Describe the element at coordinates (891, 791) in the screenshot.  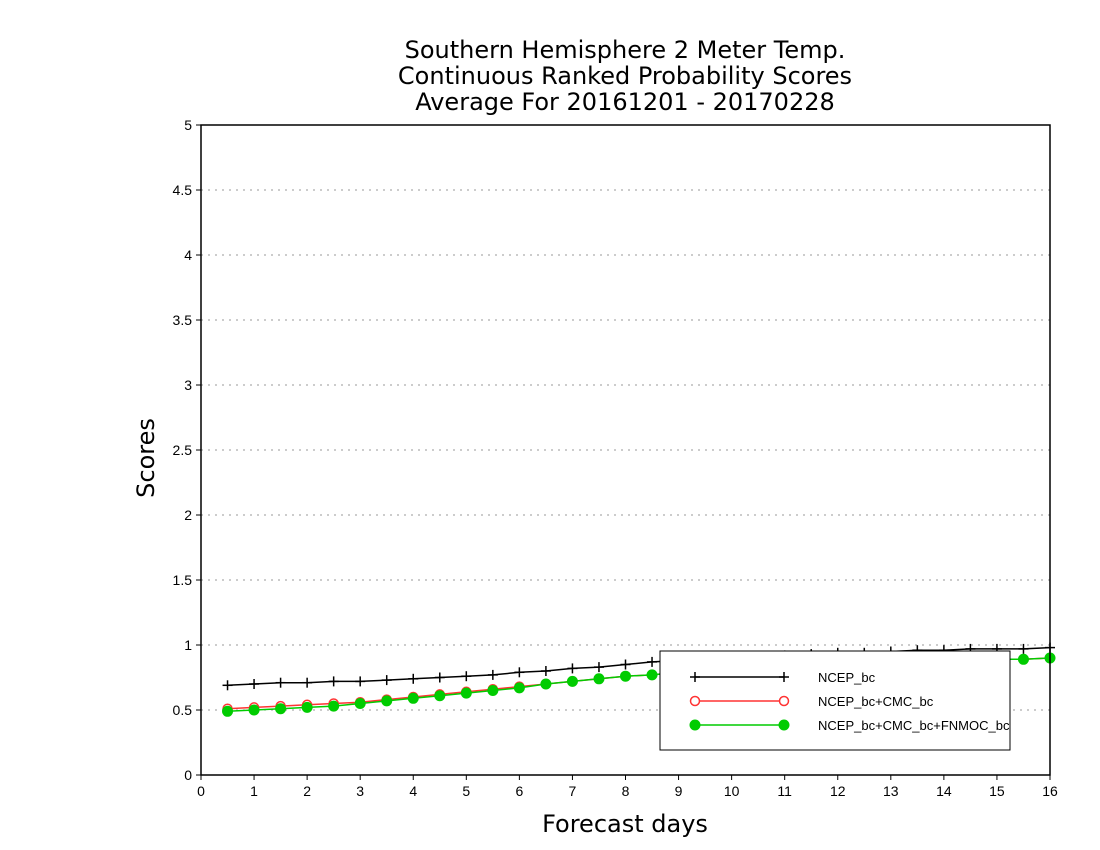
I see `x-tick-label: 13` at that location.